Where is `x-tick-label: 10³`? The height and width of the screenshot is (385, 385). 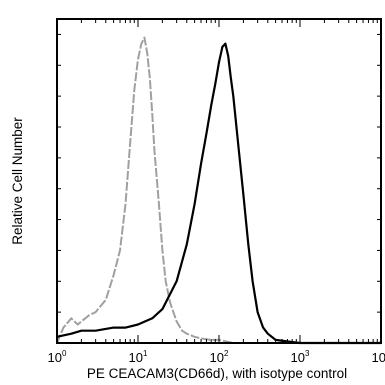
x-tick-label: 10³ is located at coordinates (300, 357).